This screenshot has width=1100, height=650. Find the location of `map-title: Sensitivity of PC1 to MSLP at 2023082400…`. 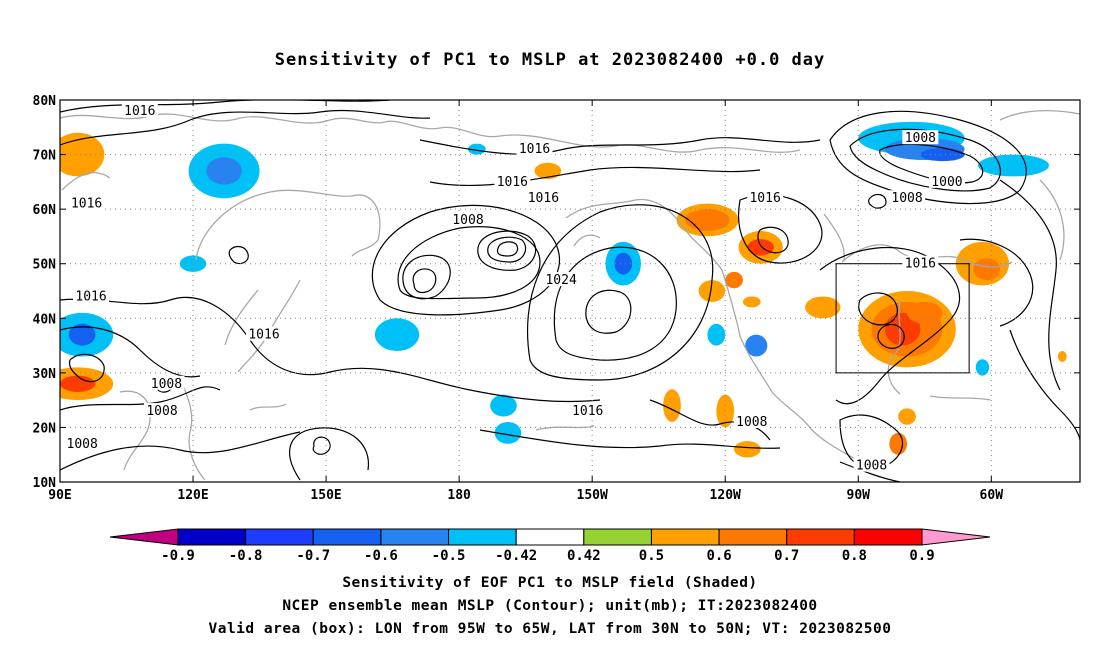

map-title: Sensitivity of PC1 to MSLP at 2023082400… is located at coordinates (550, 60).